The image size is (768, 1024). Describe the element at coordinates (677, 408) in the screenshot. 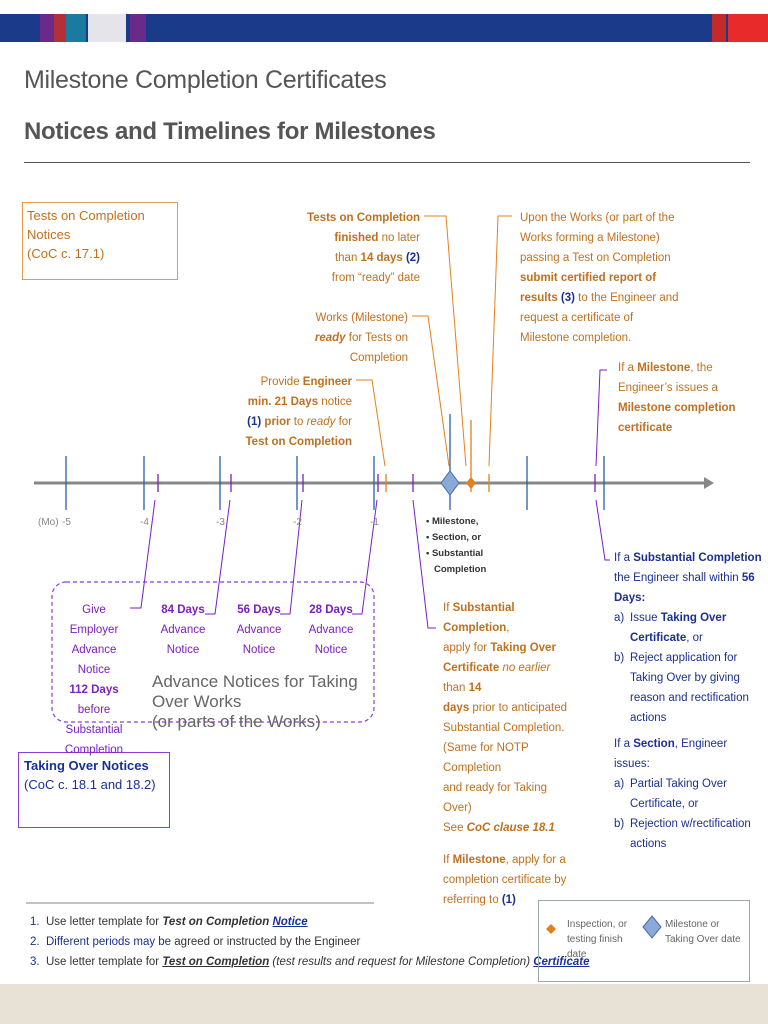

I see `mc-l3: Milestone completion` at that location.